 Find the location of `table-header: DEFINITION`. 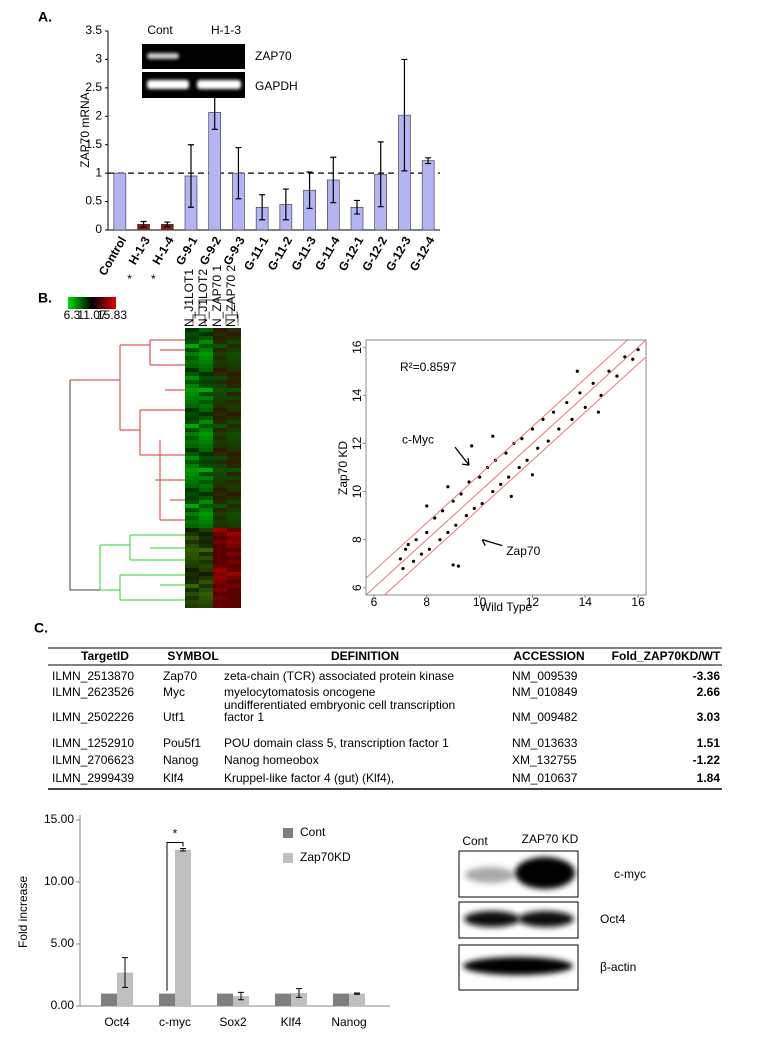

table-header: DEFINITION is located at coordinates (365, 656).